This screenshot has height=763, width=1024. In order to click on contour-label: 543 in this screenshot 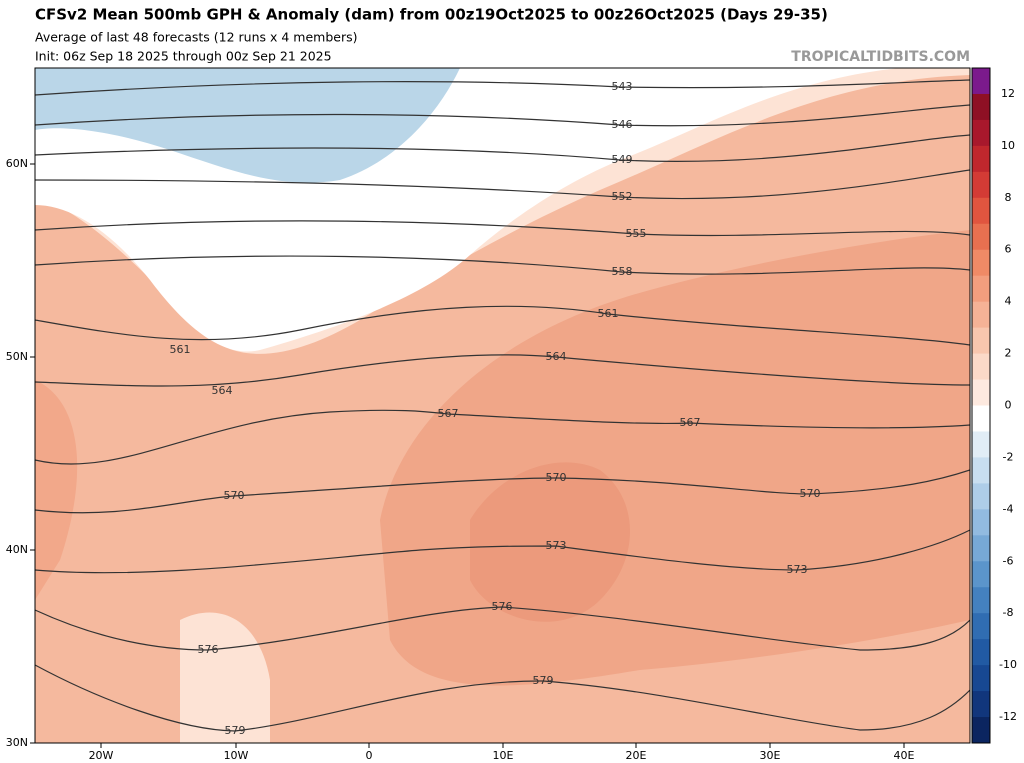, I will do `click(622, 86)`.